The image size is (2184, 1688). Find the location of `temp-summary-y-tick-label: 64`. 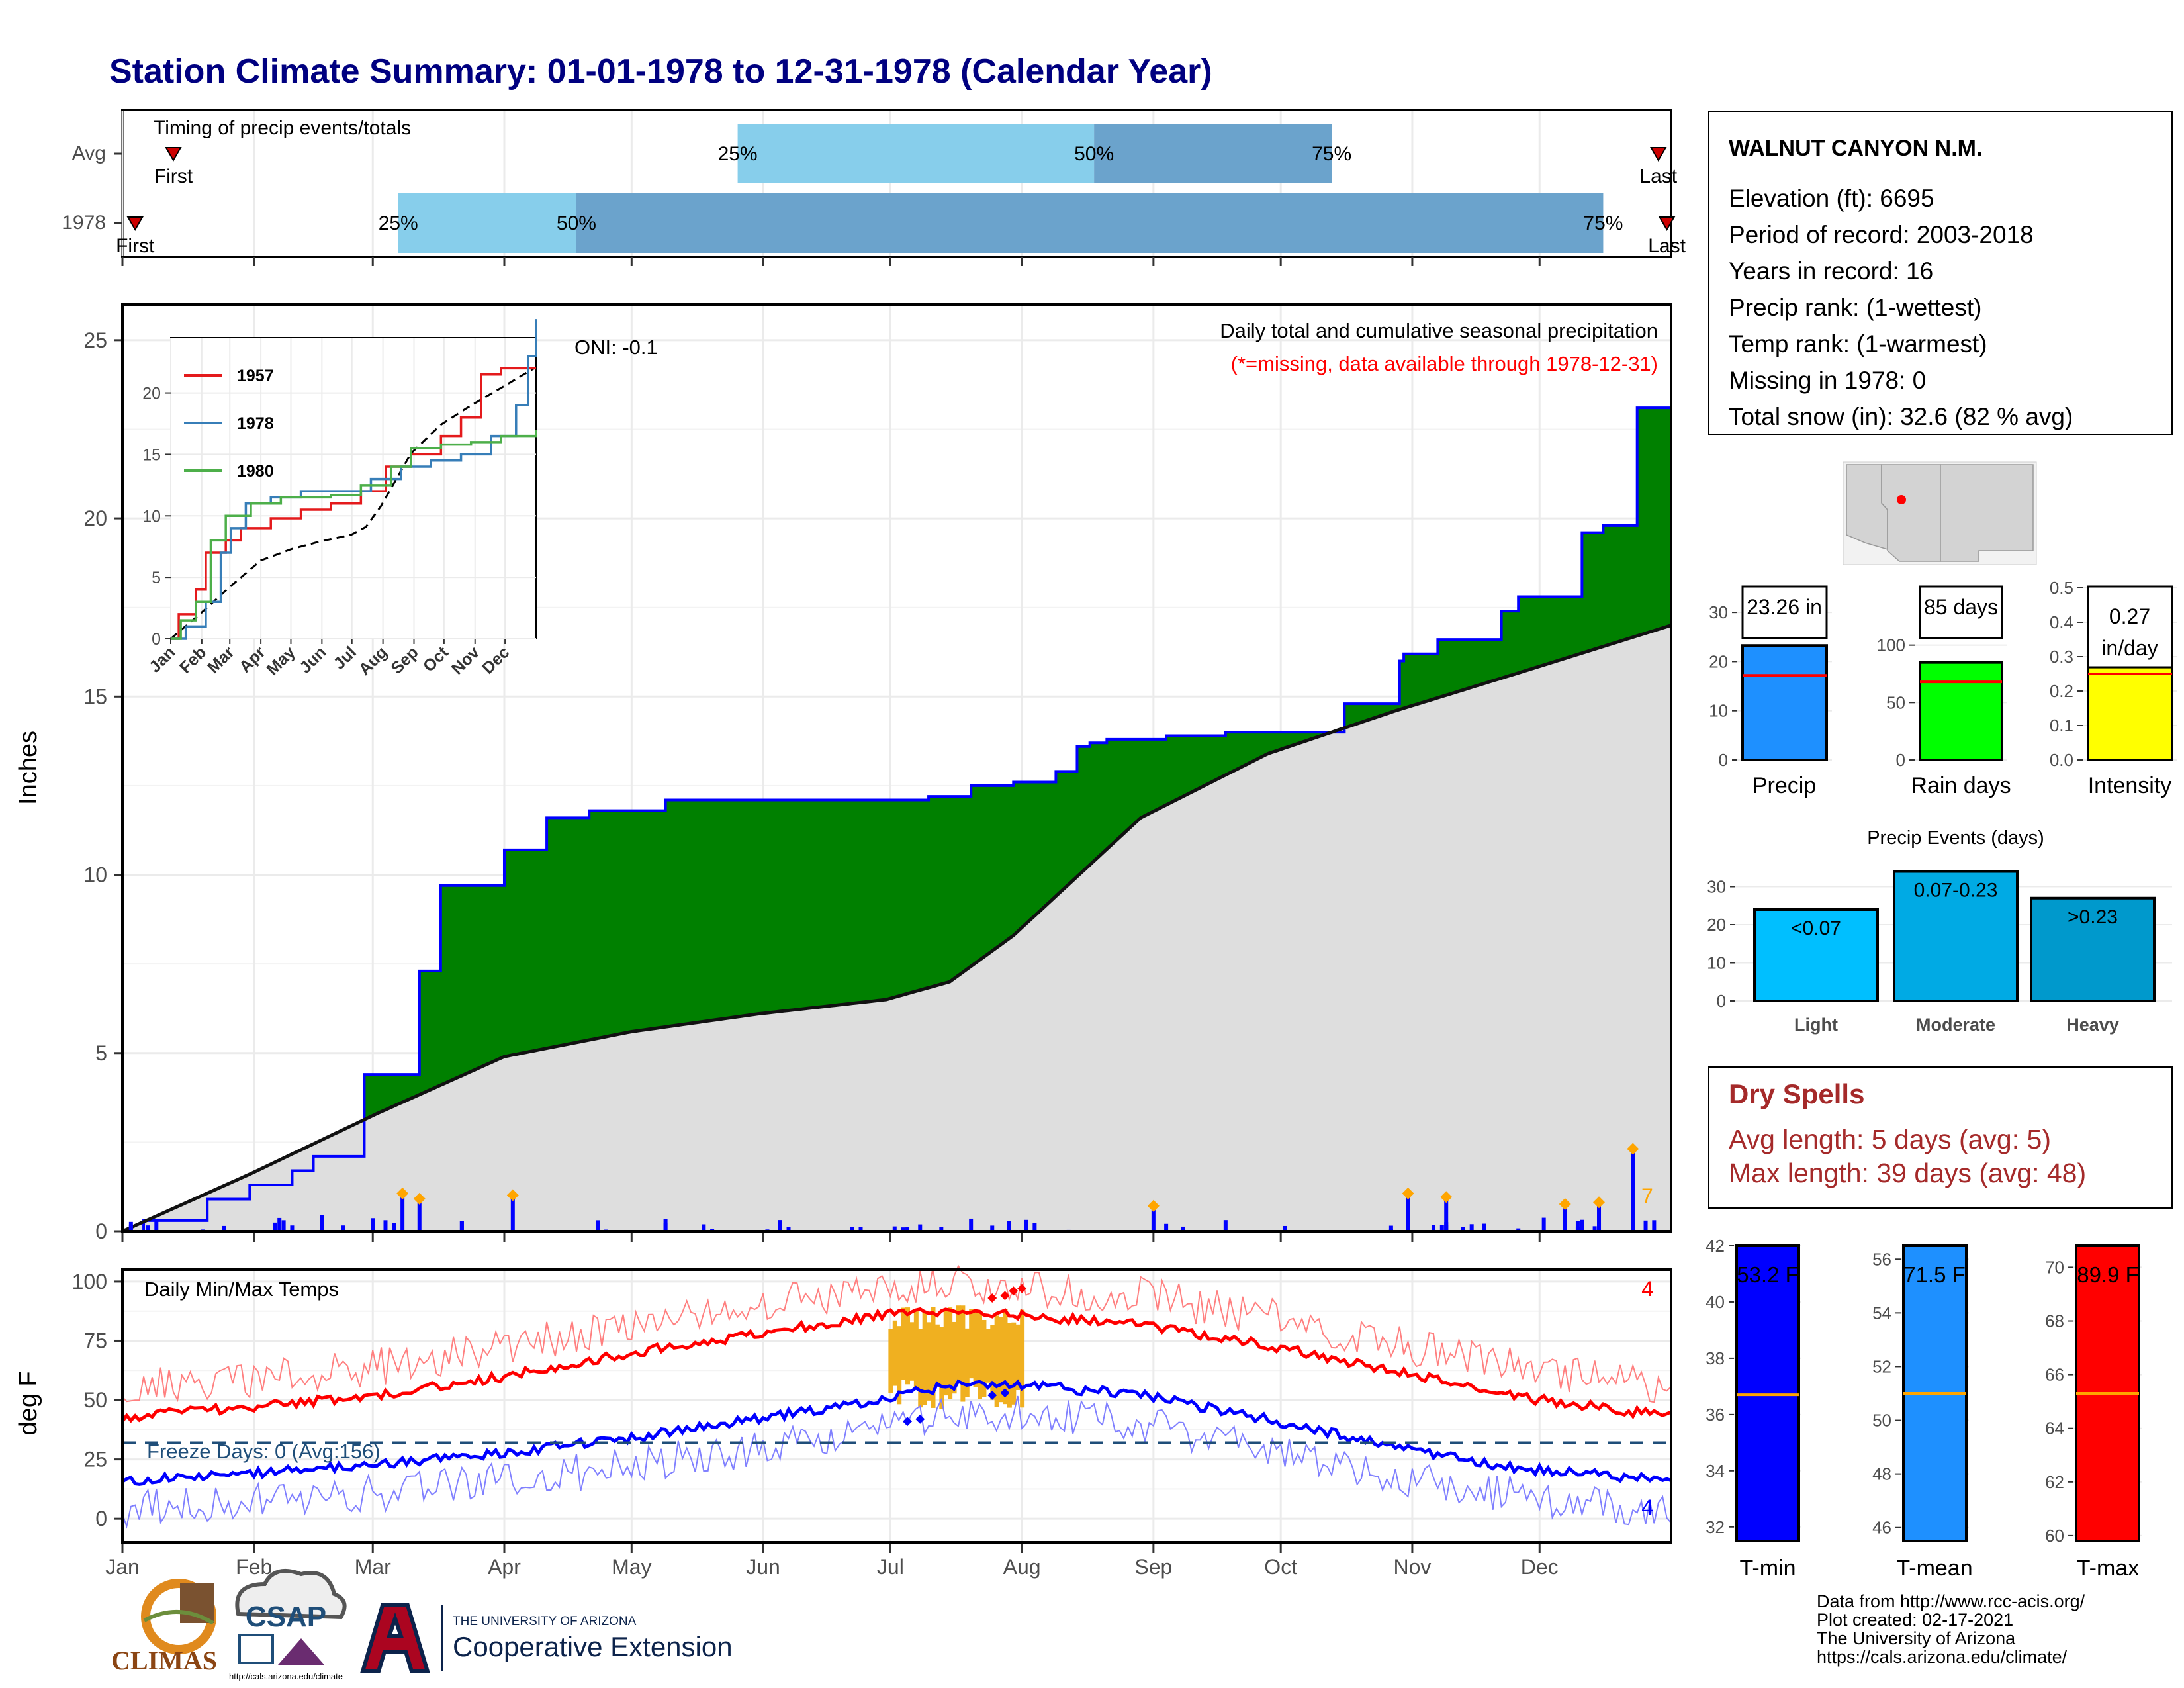

temp-summary-y-tick-label: 64 is located at coordinates (2054, 1428).